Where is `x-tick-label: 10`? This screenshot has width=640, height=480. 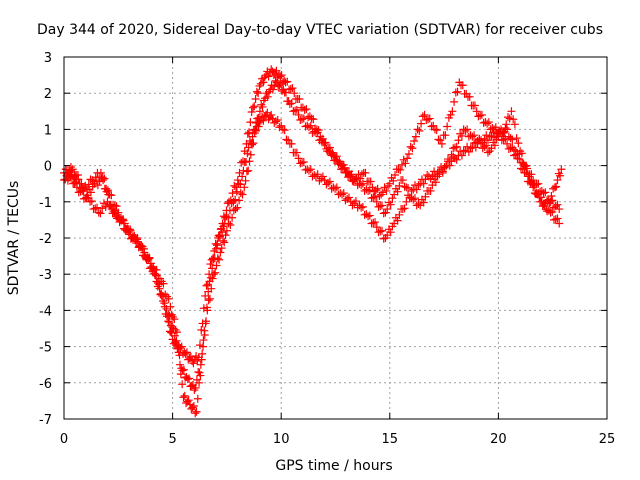
x-tick-label: 10 is located at coordinates (281, 439).